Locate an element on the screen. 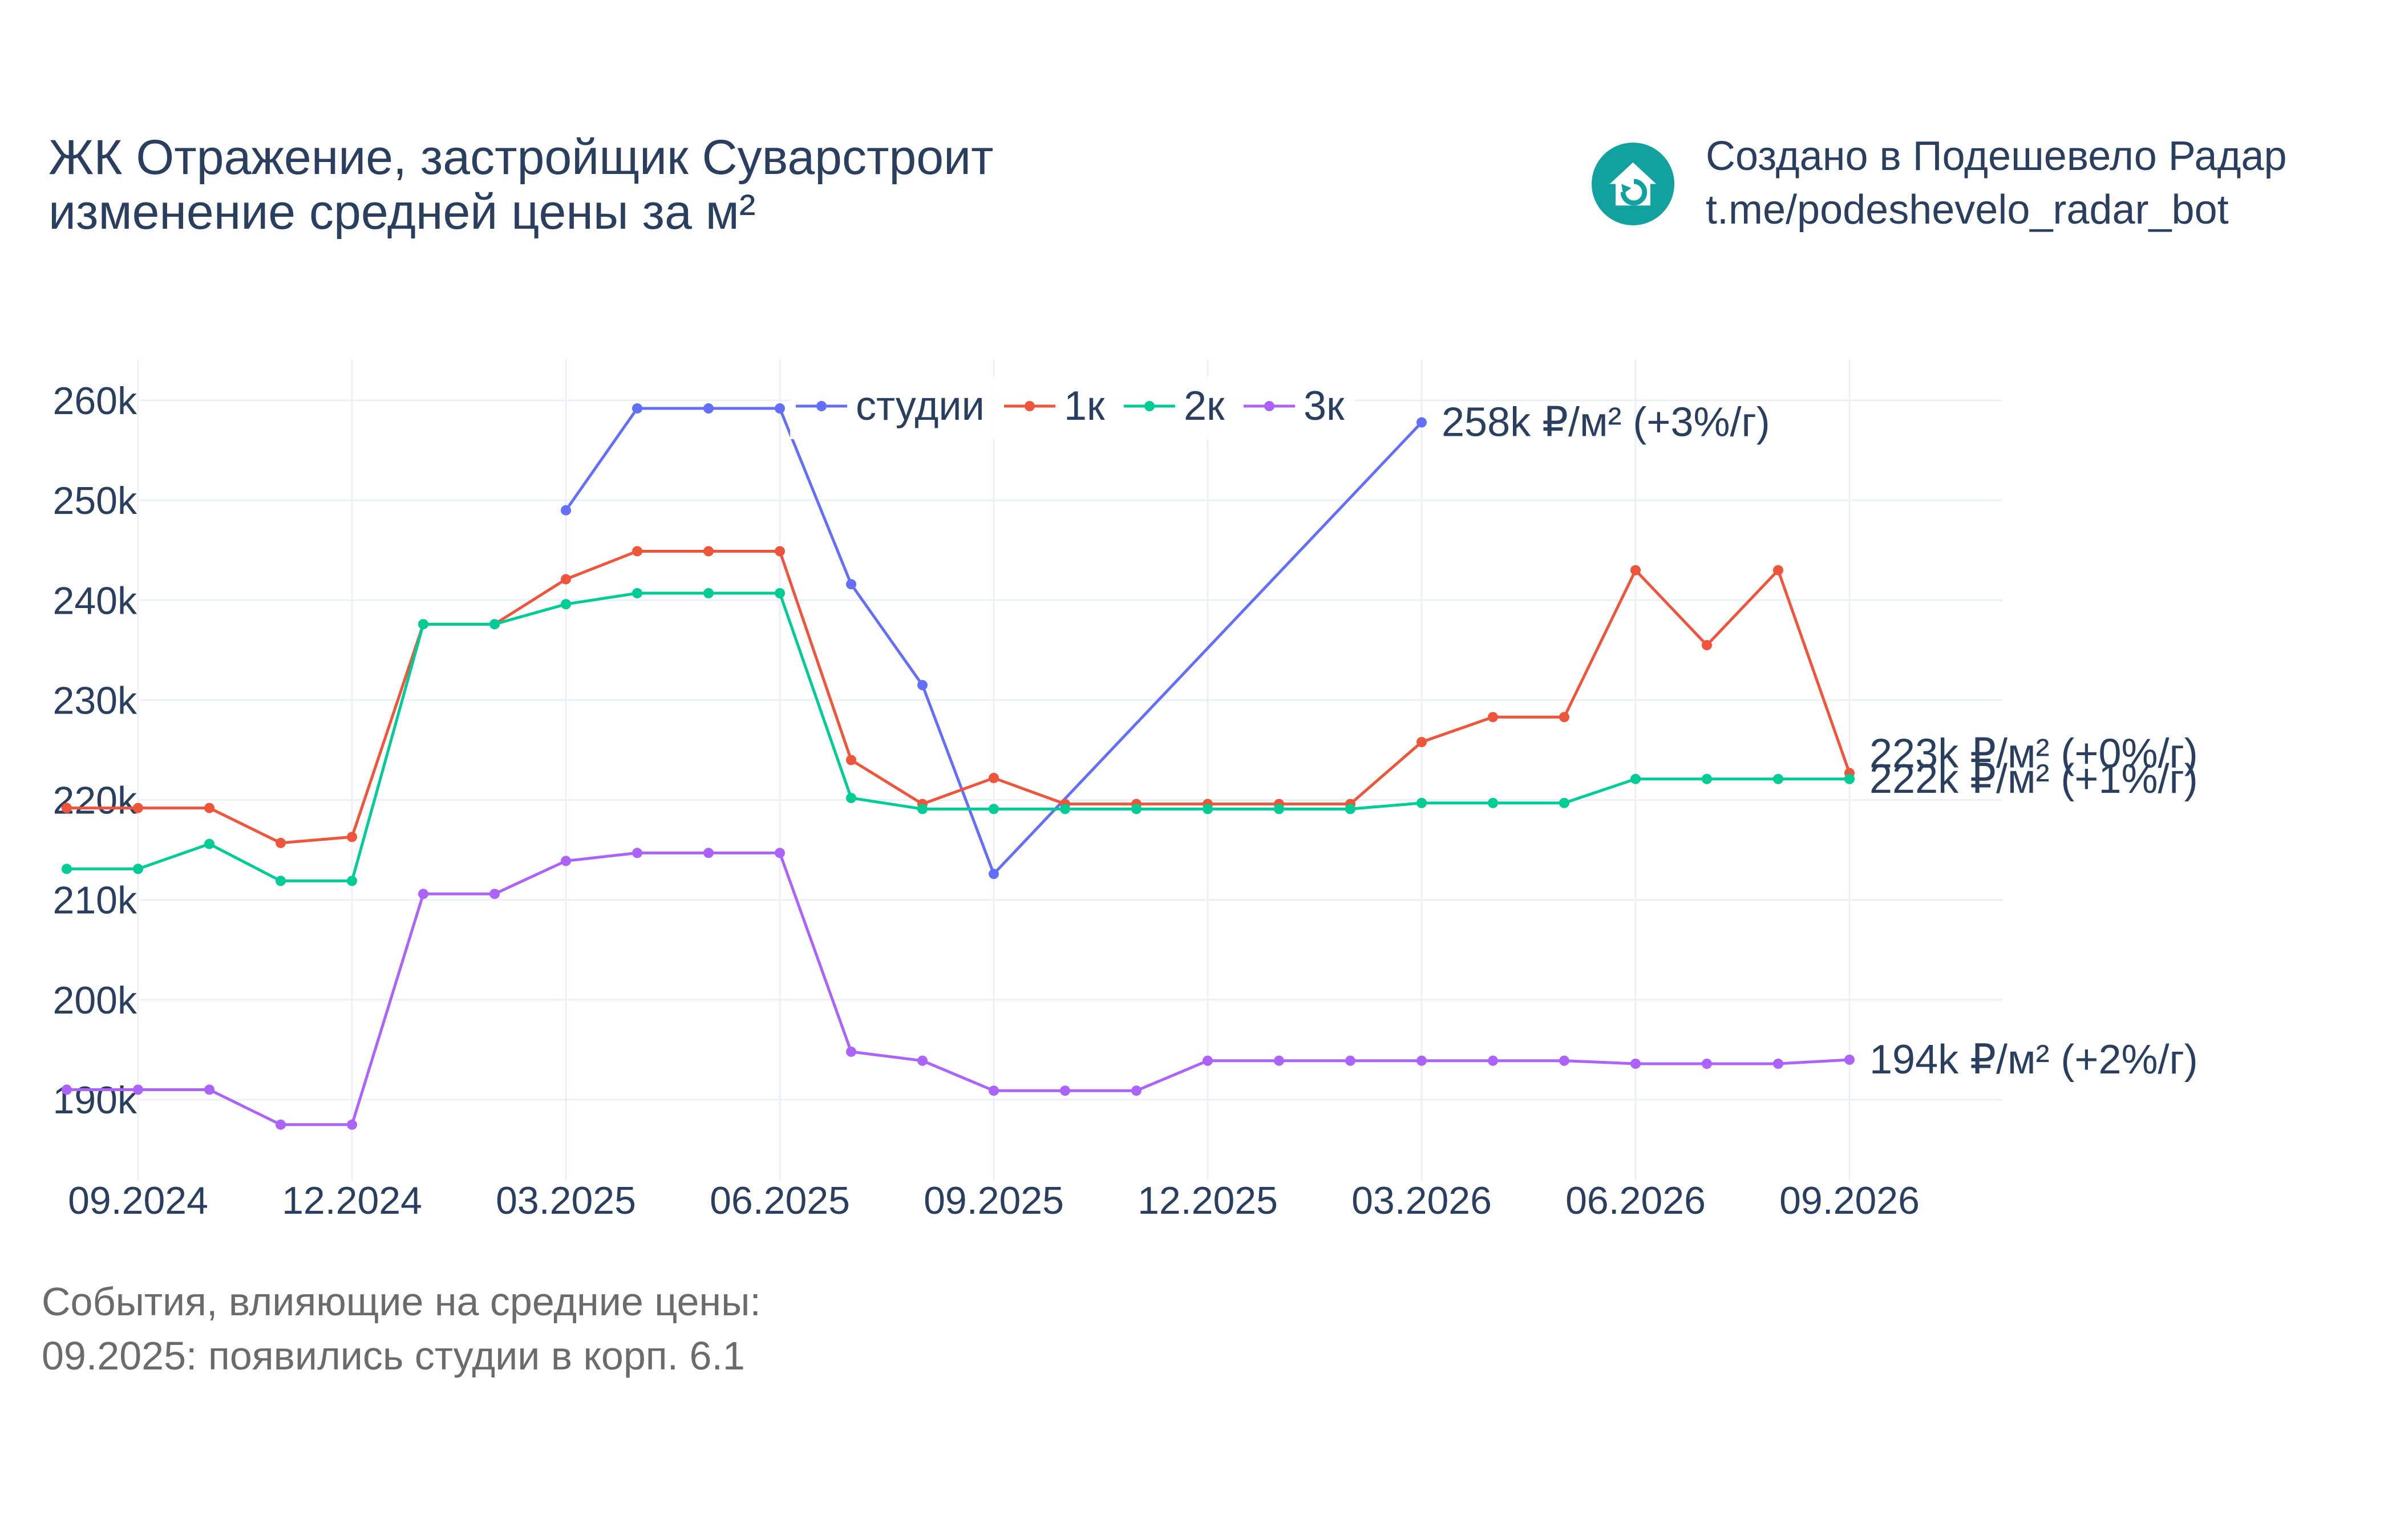 The width and height of the screenshot is (2396, 1540). legend-background is located at coordinates (1072, 408).